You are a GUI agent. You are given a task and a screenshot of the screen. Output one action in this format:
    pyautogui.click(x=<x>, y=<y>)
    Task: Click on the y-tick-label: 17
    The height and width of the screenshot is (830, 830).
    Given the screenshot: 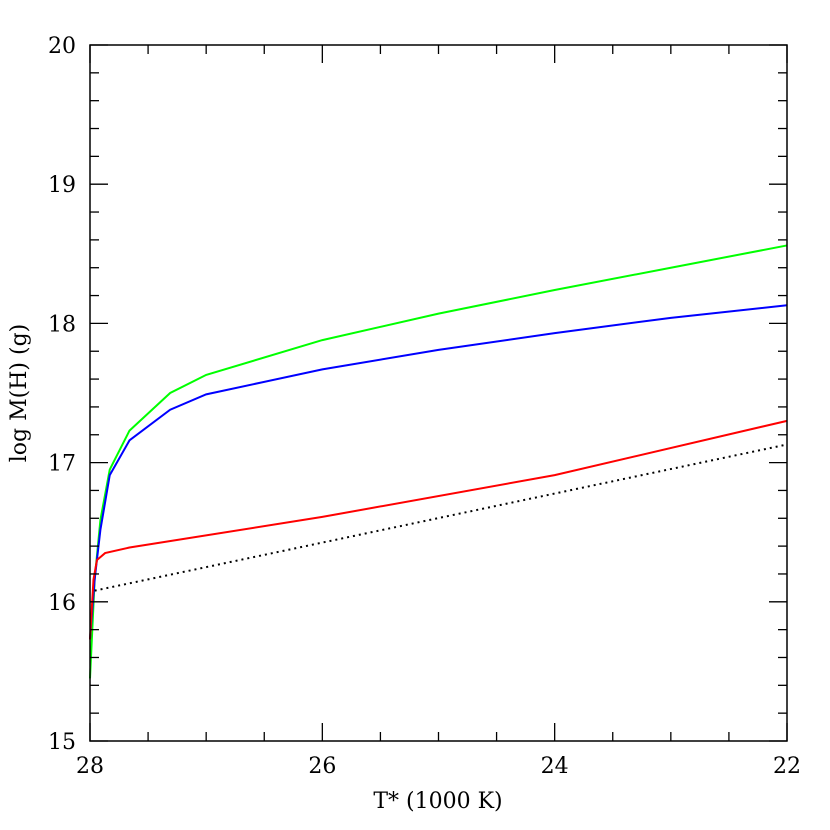 What is the action you would take?
    pyautogui.click(x=62, y=464)
    